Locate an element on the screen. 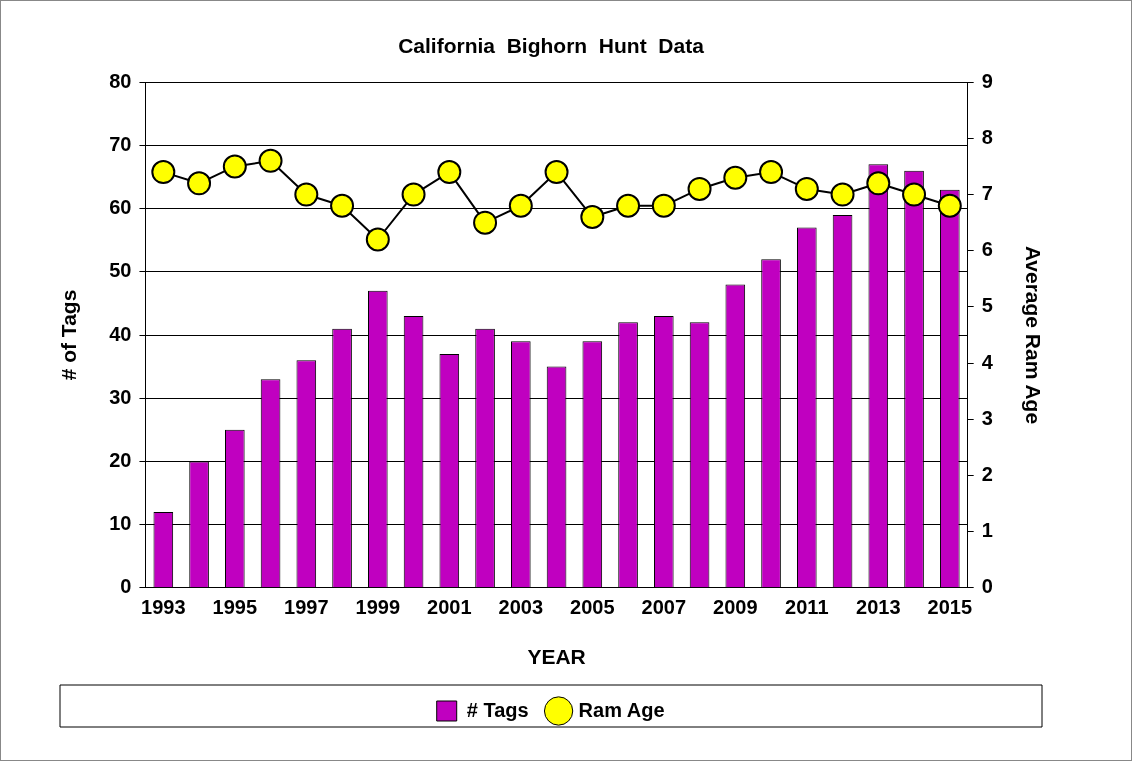 This screenshot has height=761, width=1132. y2-tick-label: 8 is located at coordinates (987, 136).